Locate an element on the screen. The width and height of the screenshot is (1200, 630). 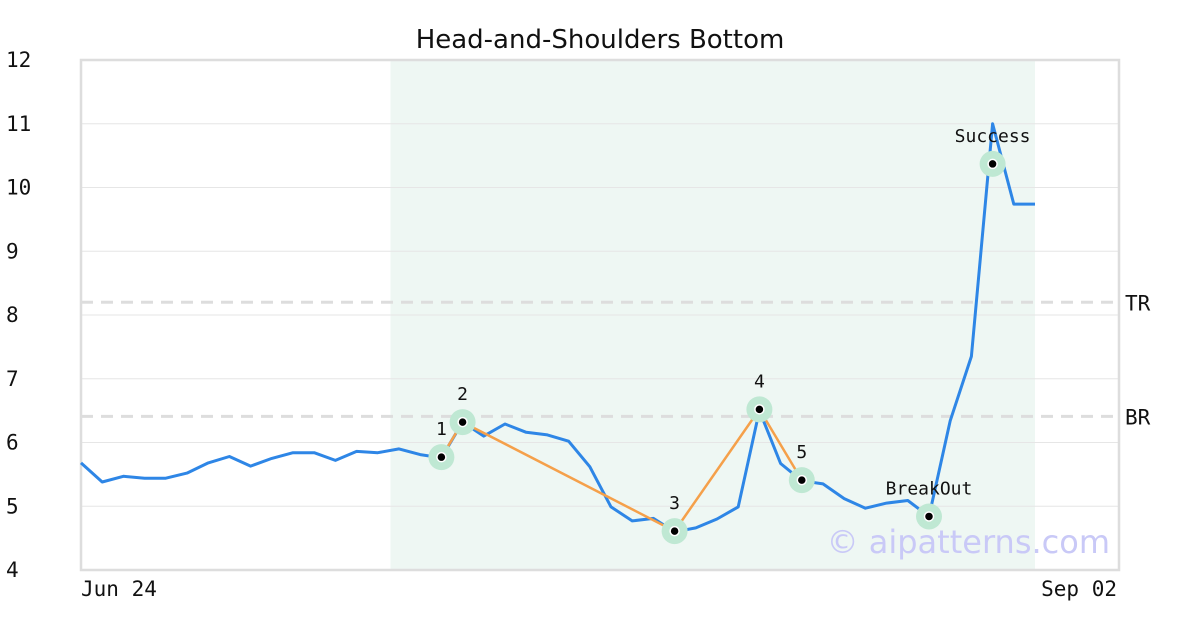
y-tick-label: 10 is located at coordinates (18, 188).